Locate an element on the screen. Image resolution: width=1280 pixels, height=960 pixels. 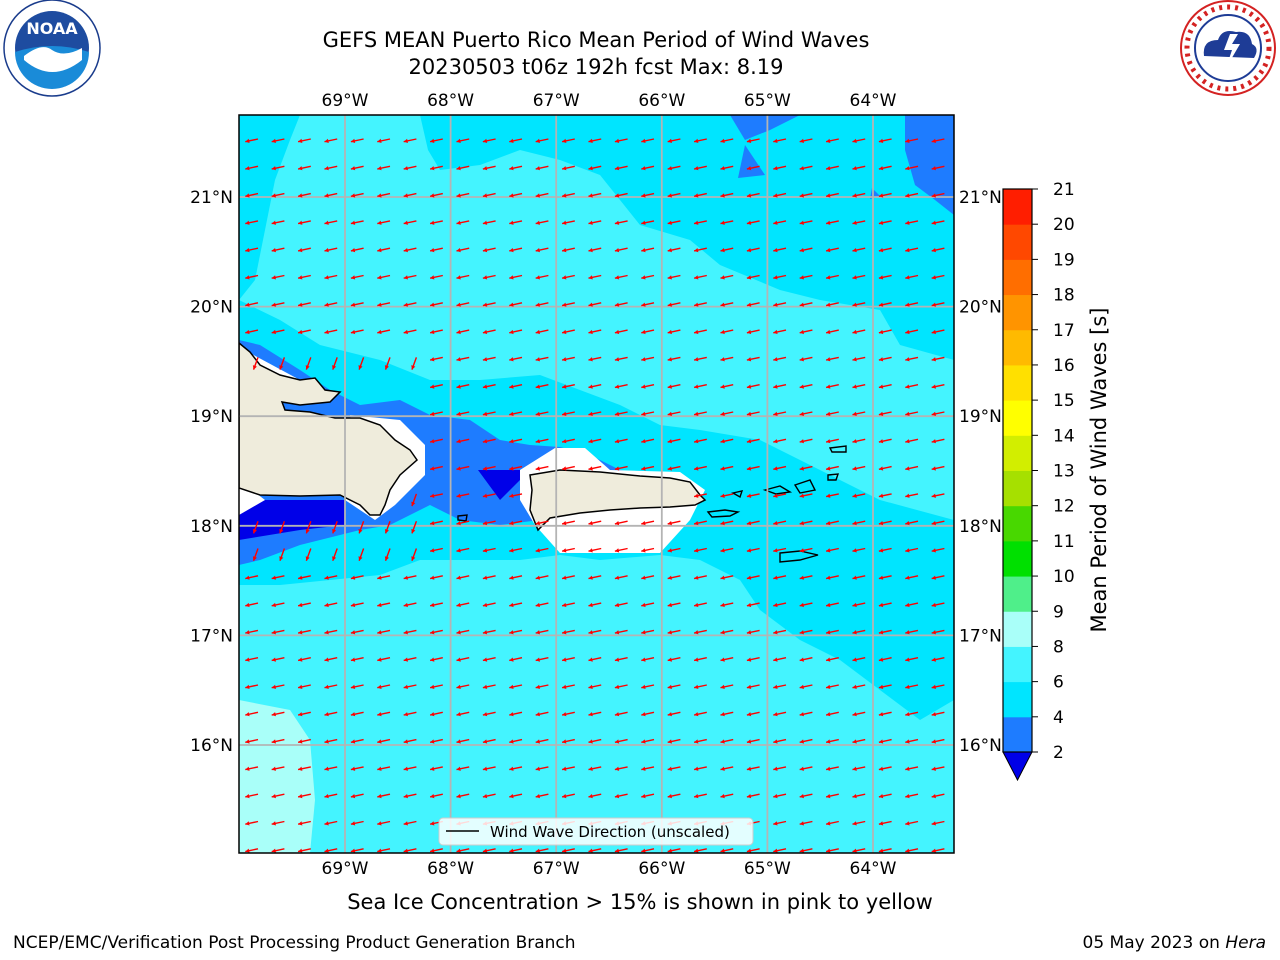
colorbar-tick-label: 13 is located at coordinates (1064, 472).